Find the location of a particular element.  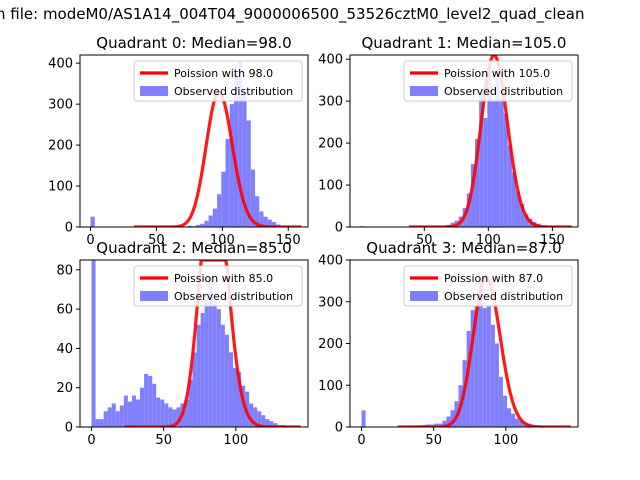

legend-entry-poisson: Poission with 98.0 is located at coordinates (223, 73).